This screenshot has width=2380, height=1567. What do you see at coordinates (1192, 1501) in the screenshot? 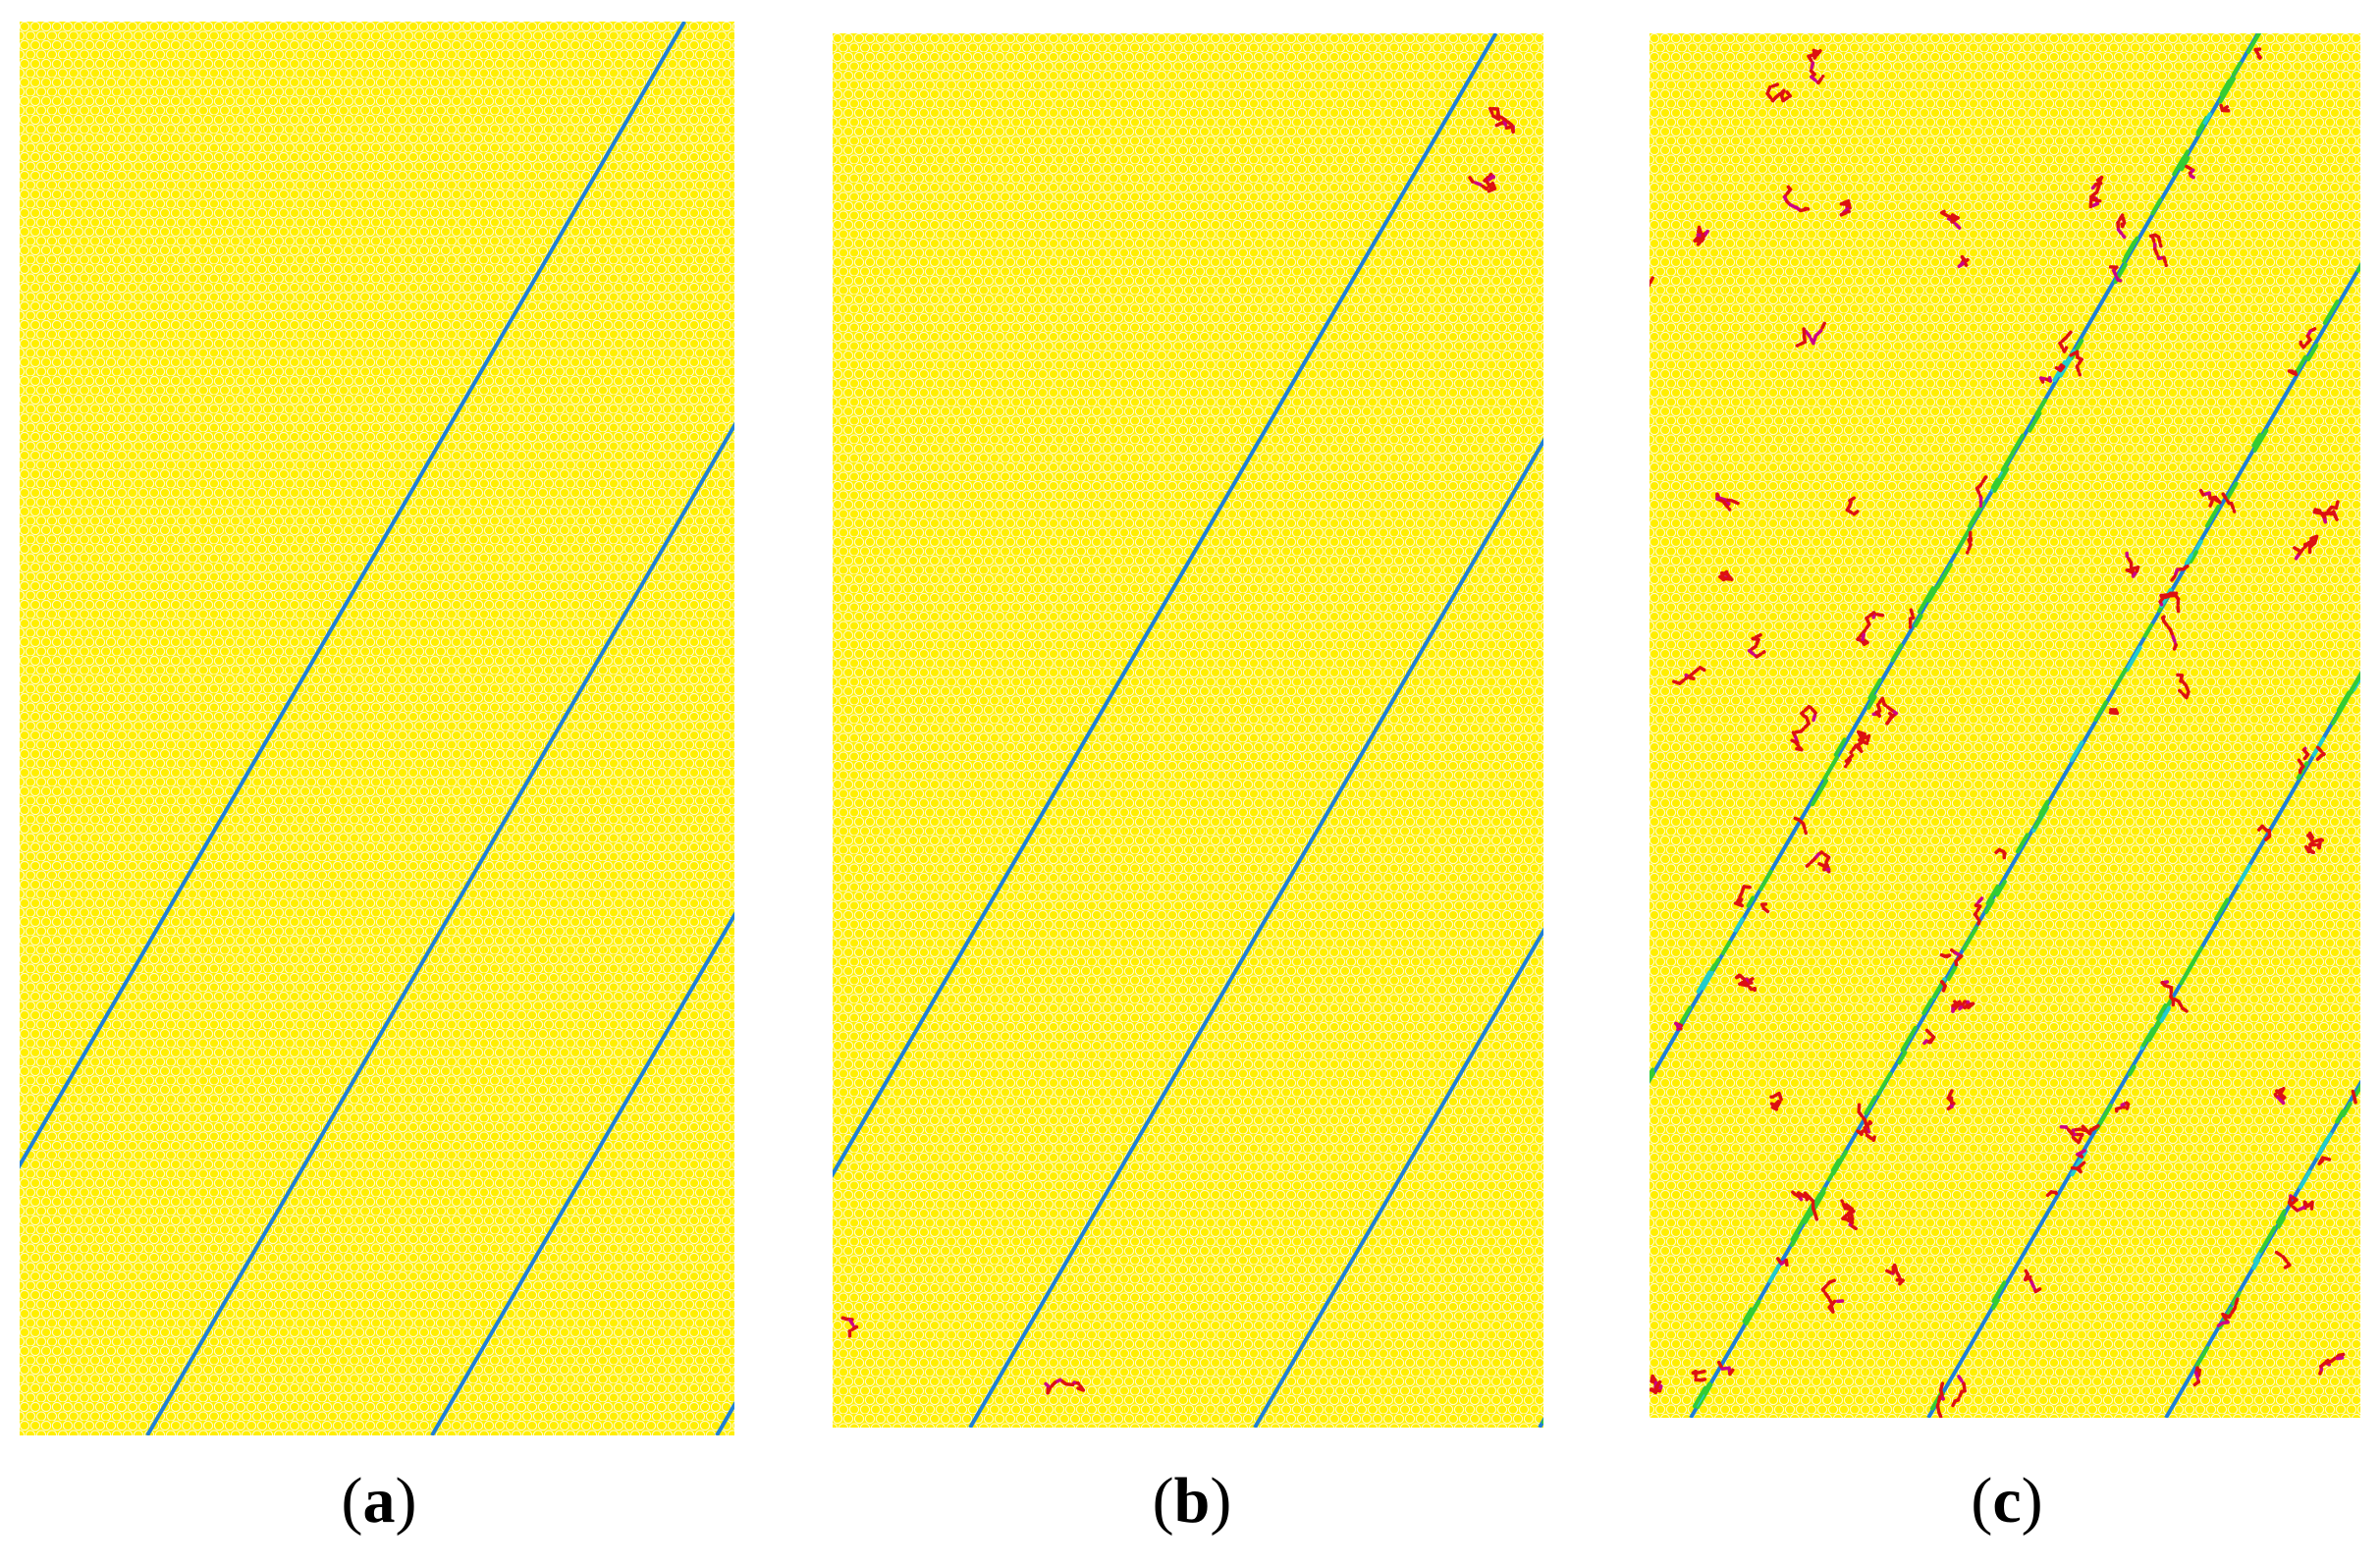
I see `caption-b: (b)` at bounding box center [1192, 1501].